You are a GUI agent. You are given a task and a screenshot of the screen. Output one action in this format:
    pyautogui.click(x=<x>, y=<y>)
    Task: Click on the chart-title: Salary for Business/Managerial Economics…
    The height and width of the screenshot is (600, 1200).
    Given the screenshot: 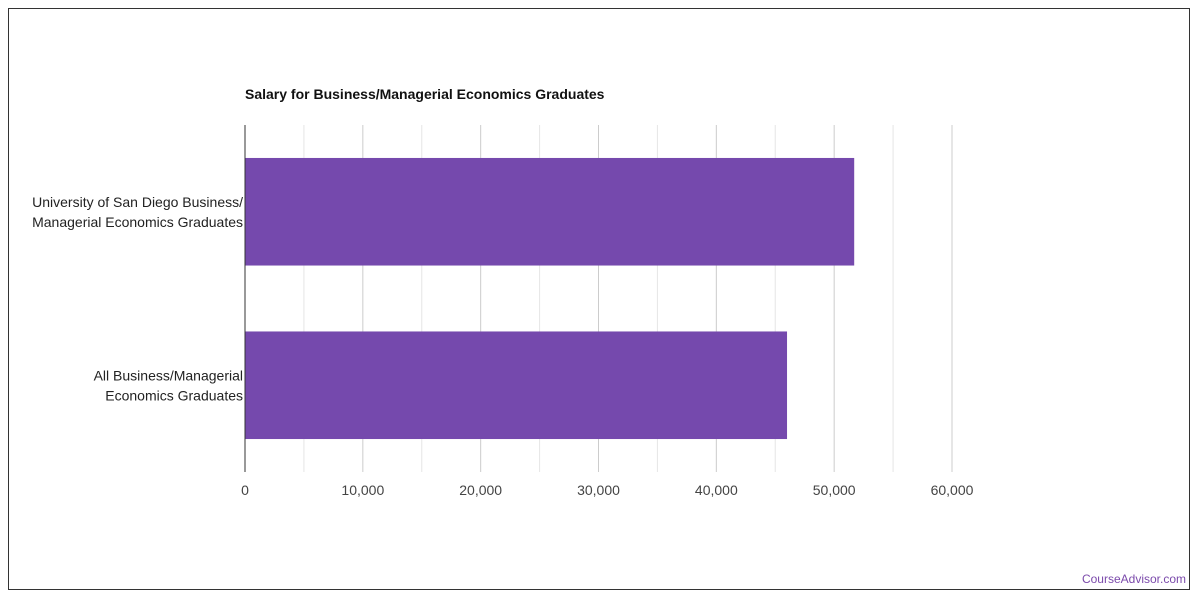 What is the action you would take?
    pyautogui.click(x=425, y=94)
    